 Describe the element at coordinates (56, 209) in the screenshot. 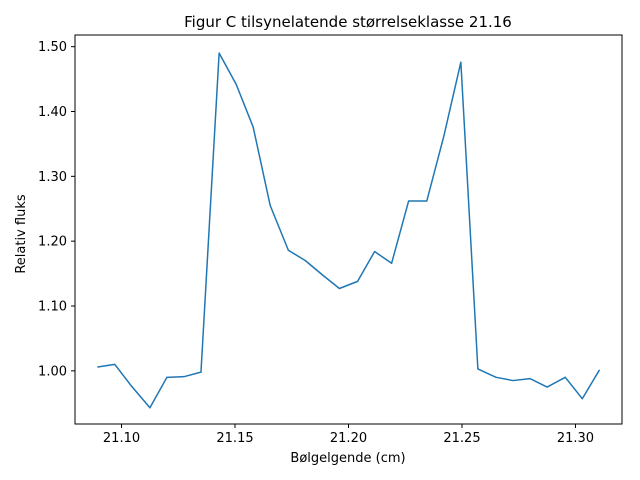

I see `y-axis-ticks: 1.00 1.10 1.20 1.30 1.40 1.50` at that location.